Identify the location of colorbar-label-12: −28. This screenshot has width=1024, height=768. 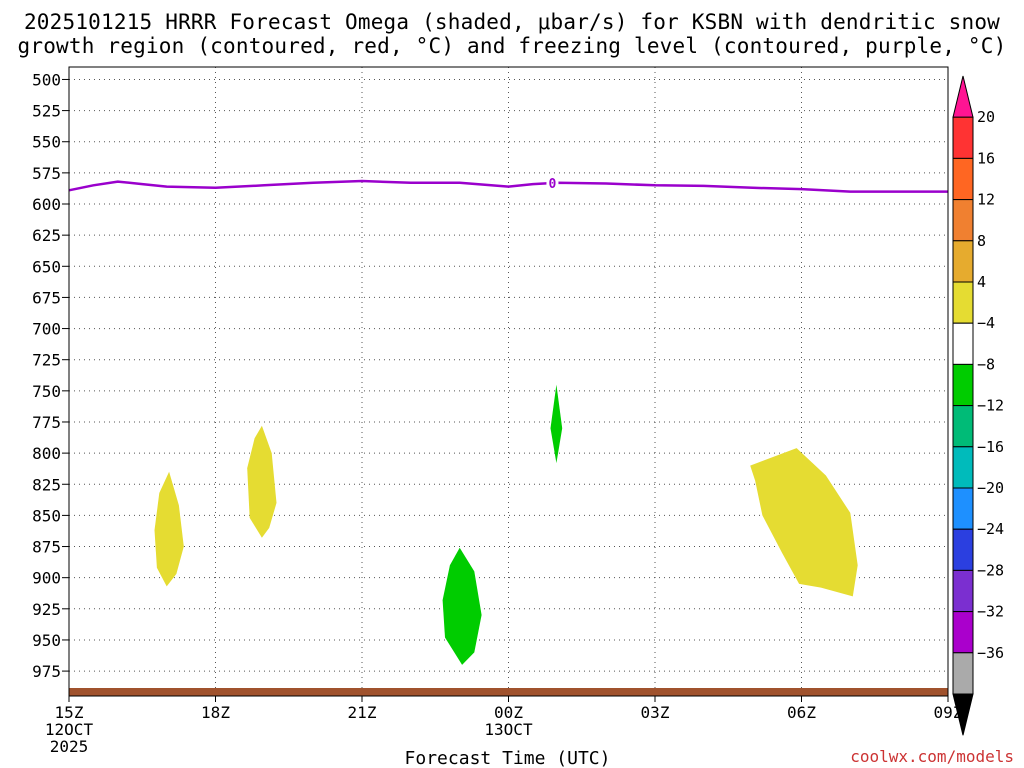
(990, 570).